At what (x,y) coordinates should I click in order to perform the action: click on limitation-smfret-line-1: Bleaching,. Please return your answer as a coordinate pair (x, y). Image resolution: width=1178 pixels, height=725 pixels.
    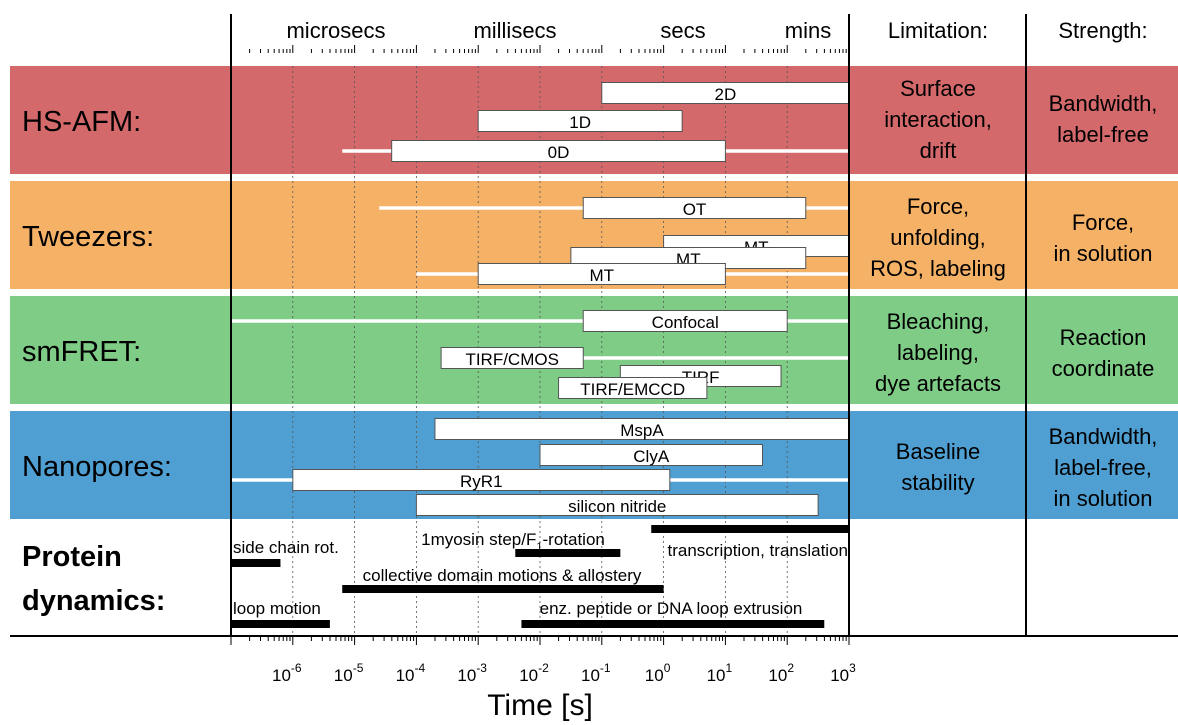
    Looking at the image, I should click on (938, 321).